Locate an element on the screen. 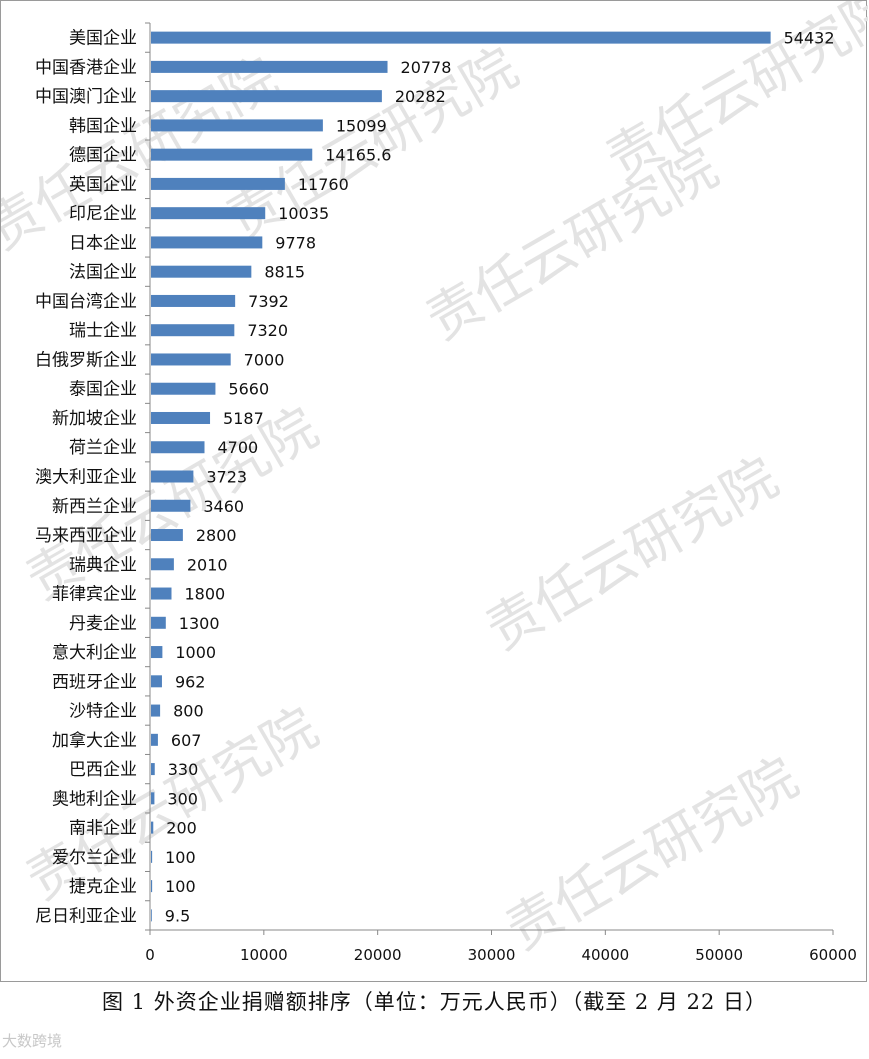  category-label: 巴西企业 is located at coordinates (103, 770).